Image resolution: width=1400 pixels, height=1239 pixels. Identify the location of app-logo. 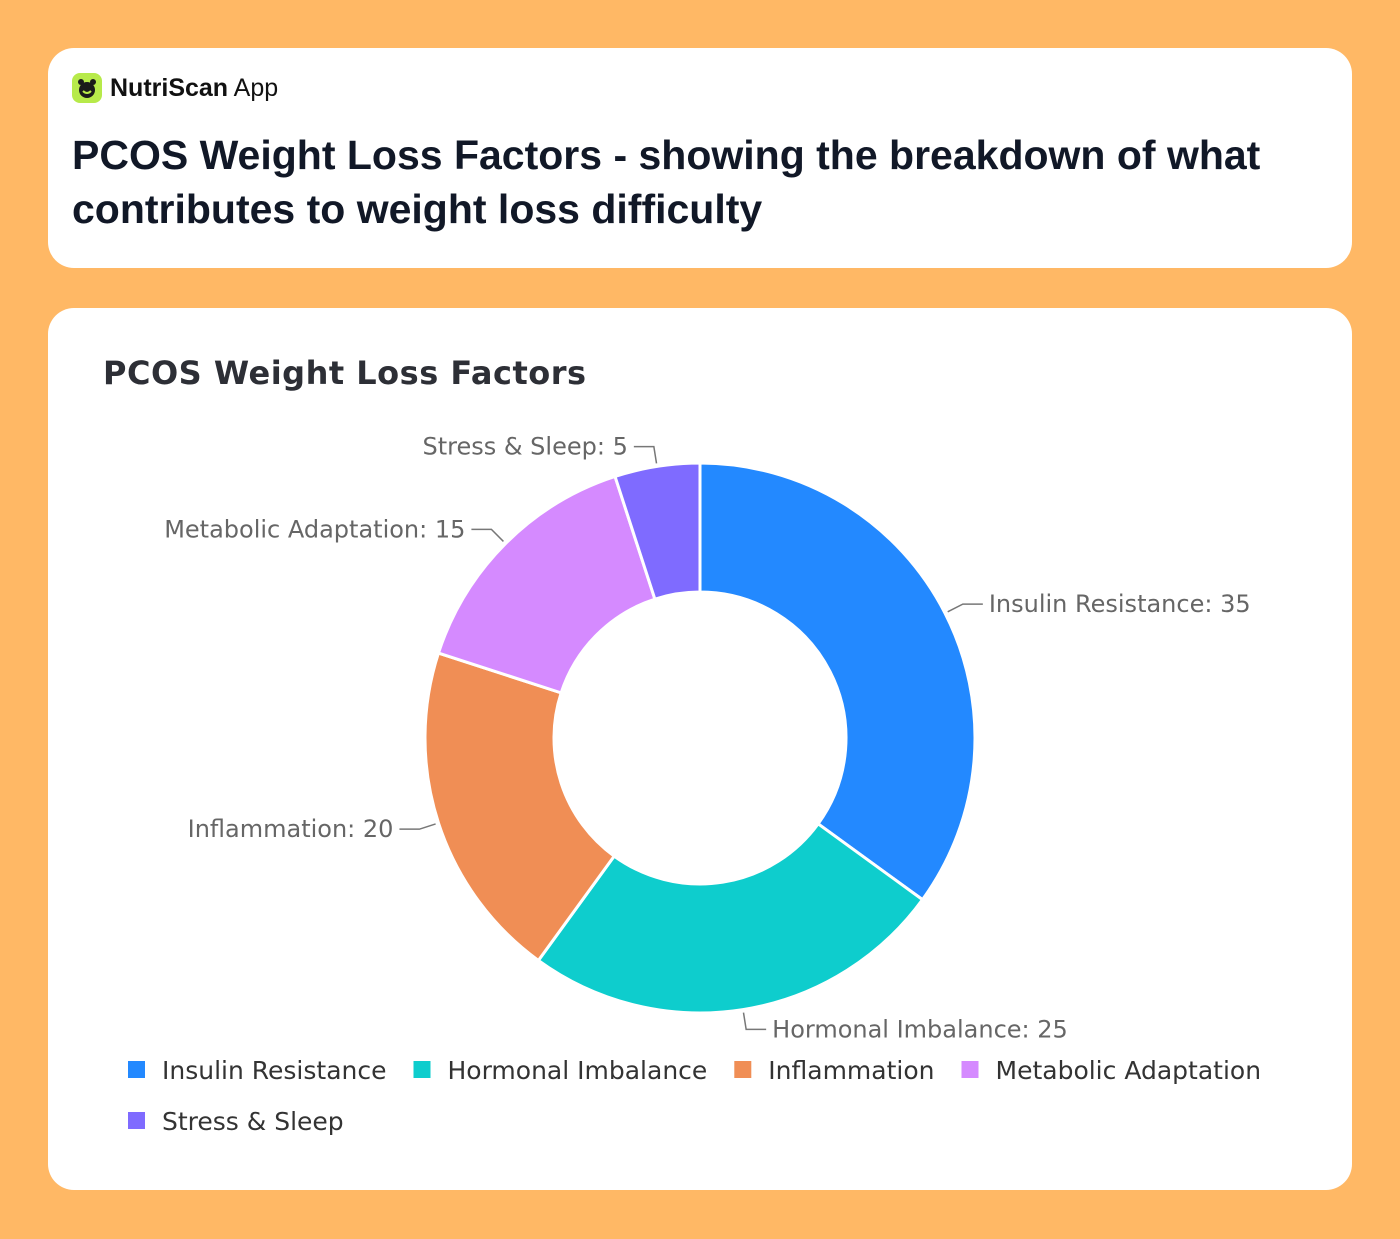
(87, 88).